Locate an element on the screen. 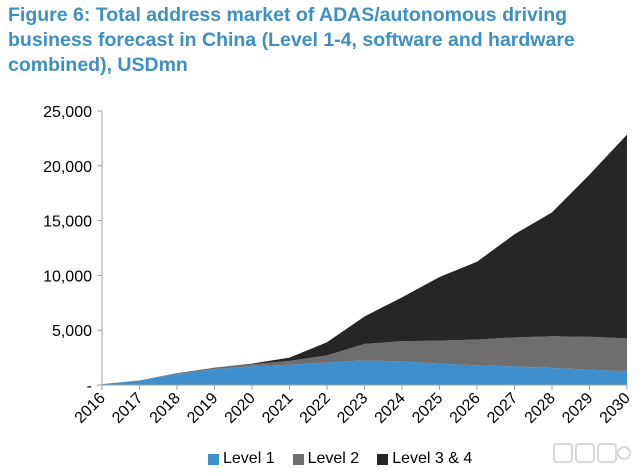 The height and width of the screenshot is (475, 640). x-tick-label: 2027 is located at coordinates (502, 408).